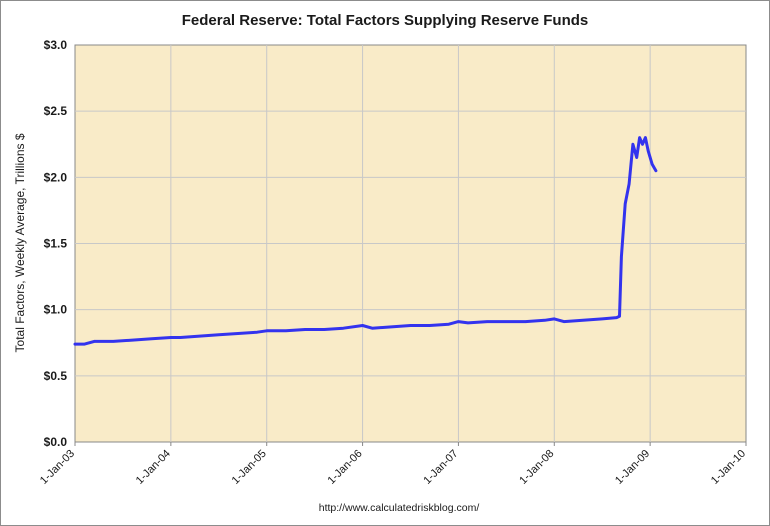  What do you see at coordinates (153, 467) in the screenshot?
I see `x-tick-label: 1-Jan-04` at bounding box center [153, 467].